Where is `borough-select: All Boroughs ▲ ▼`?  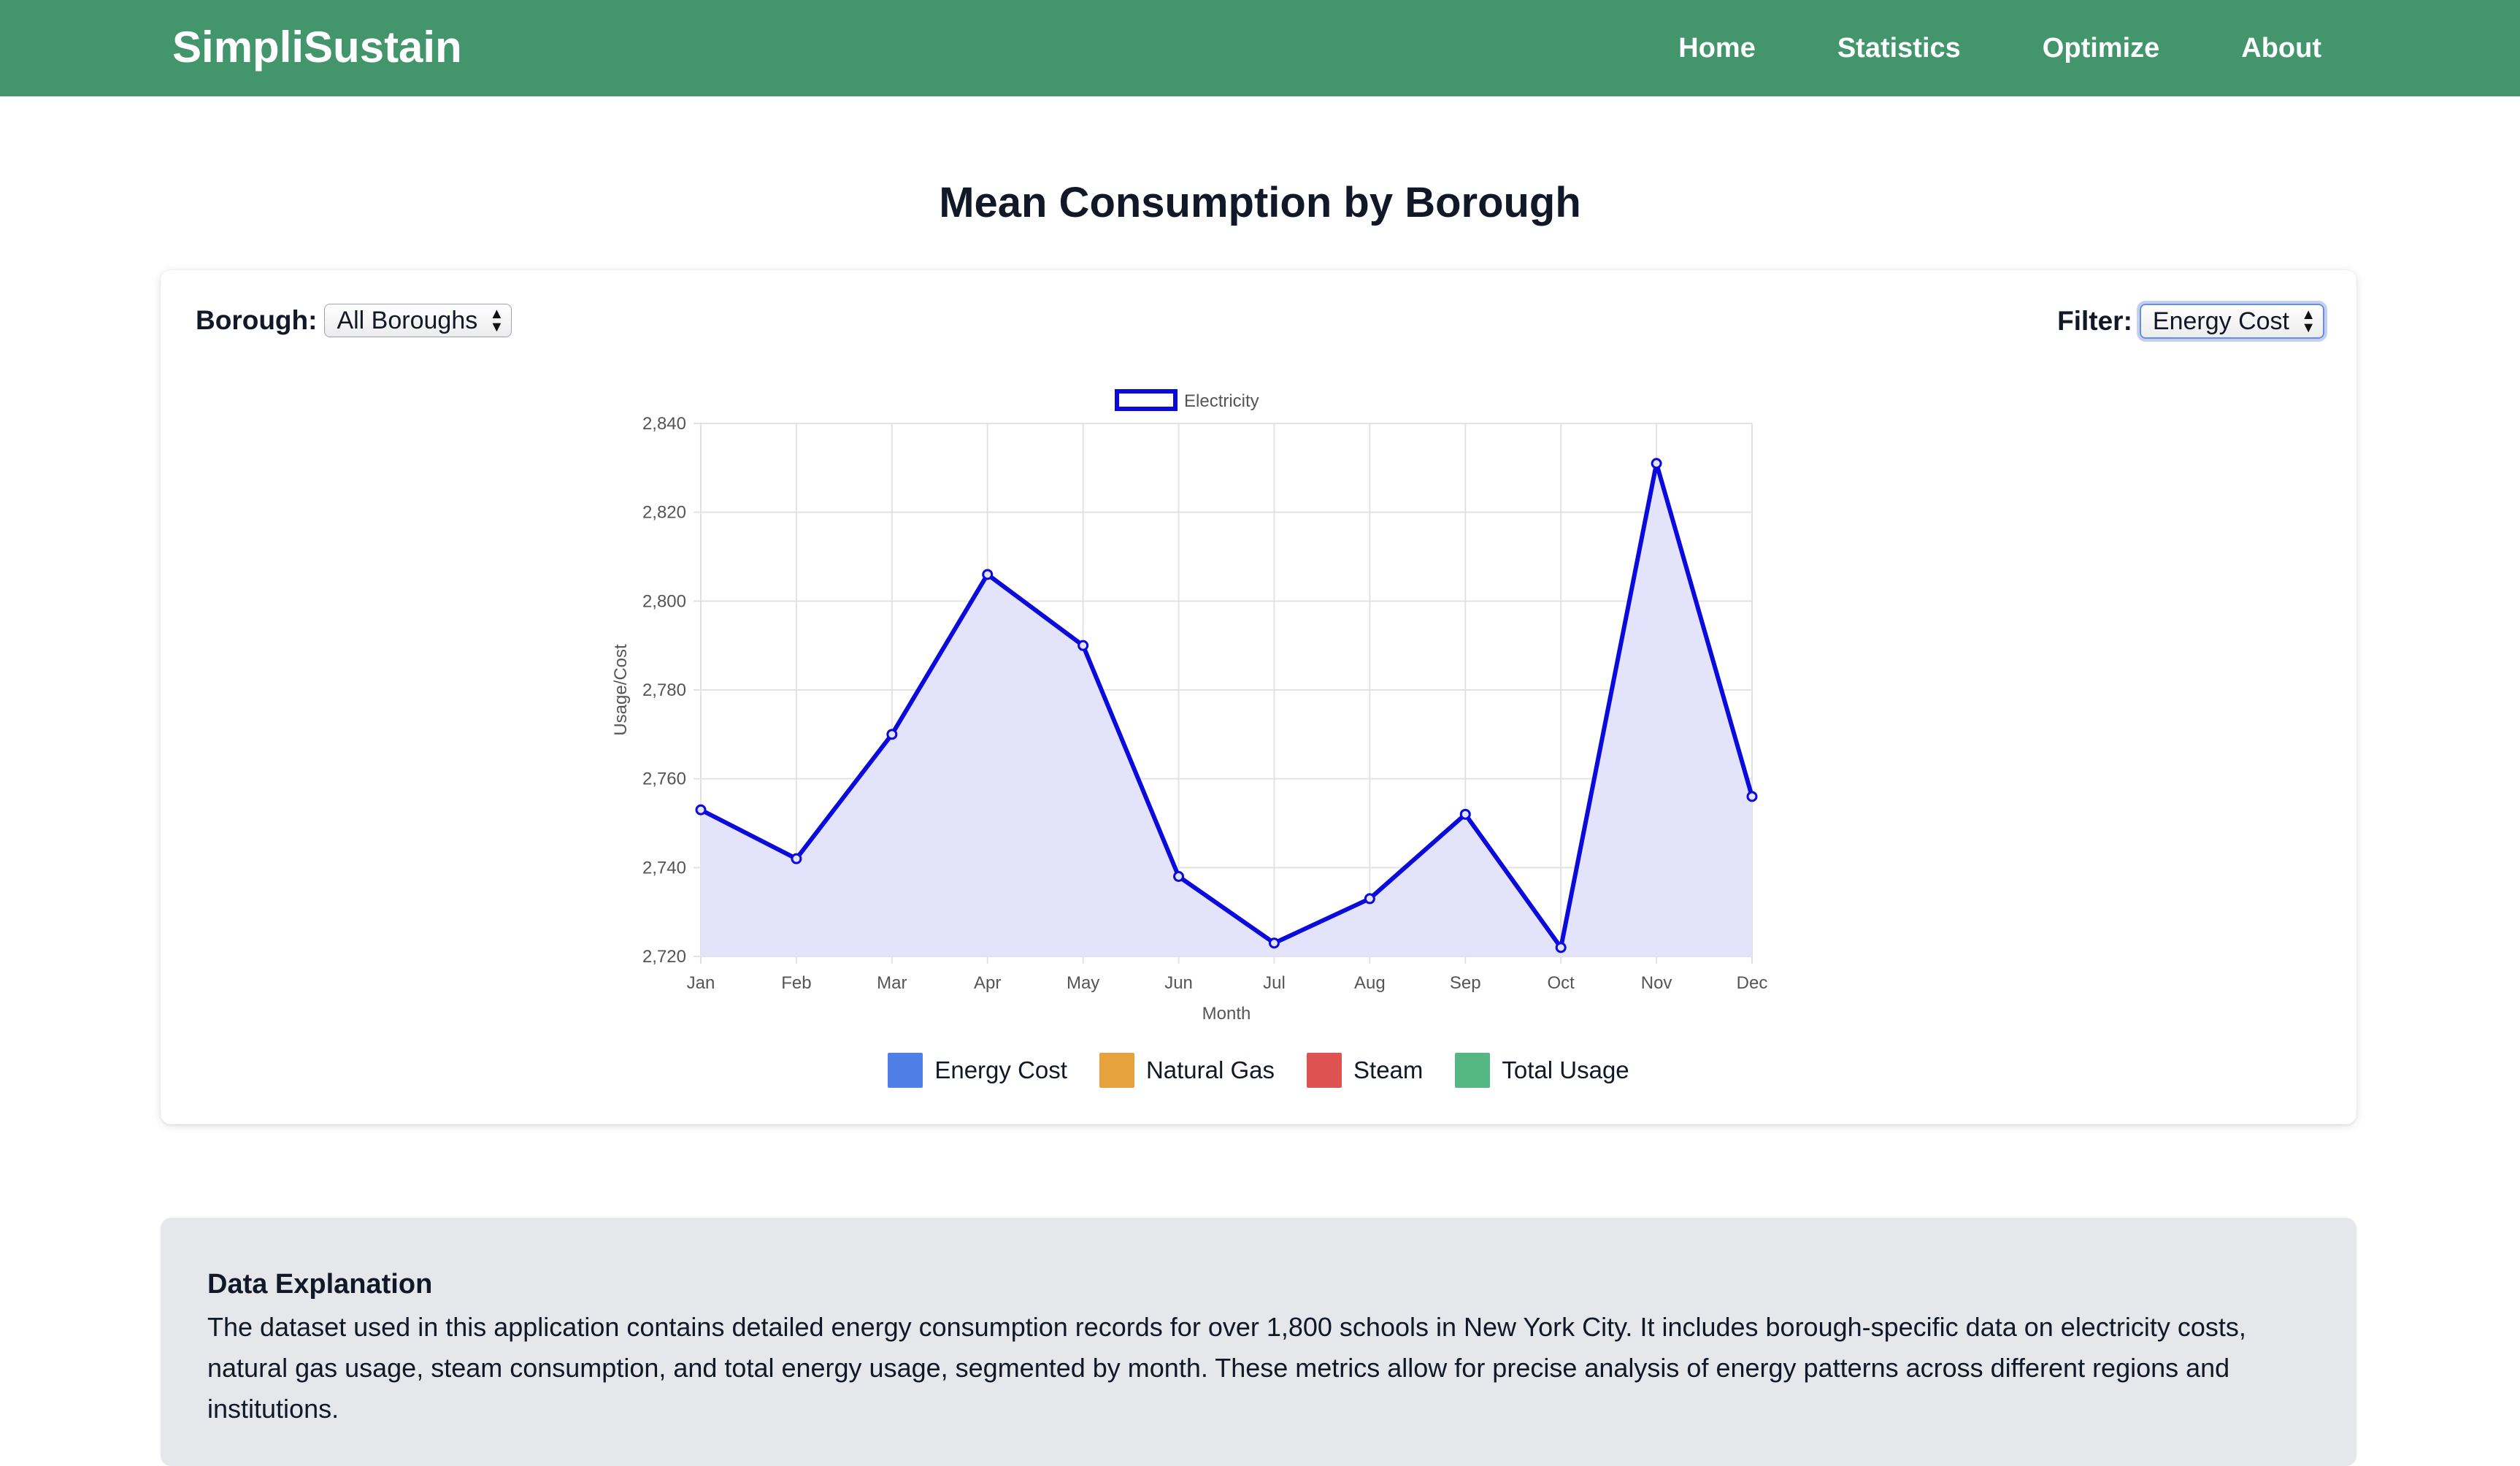 borough-select: All Boroughs ▲ ▼ is located at coordinates (418, 320).